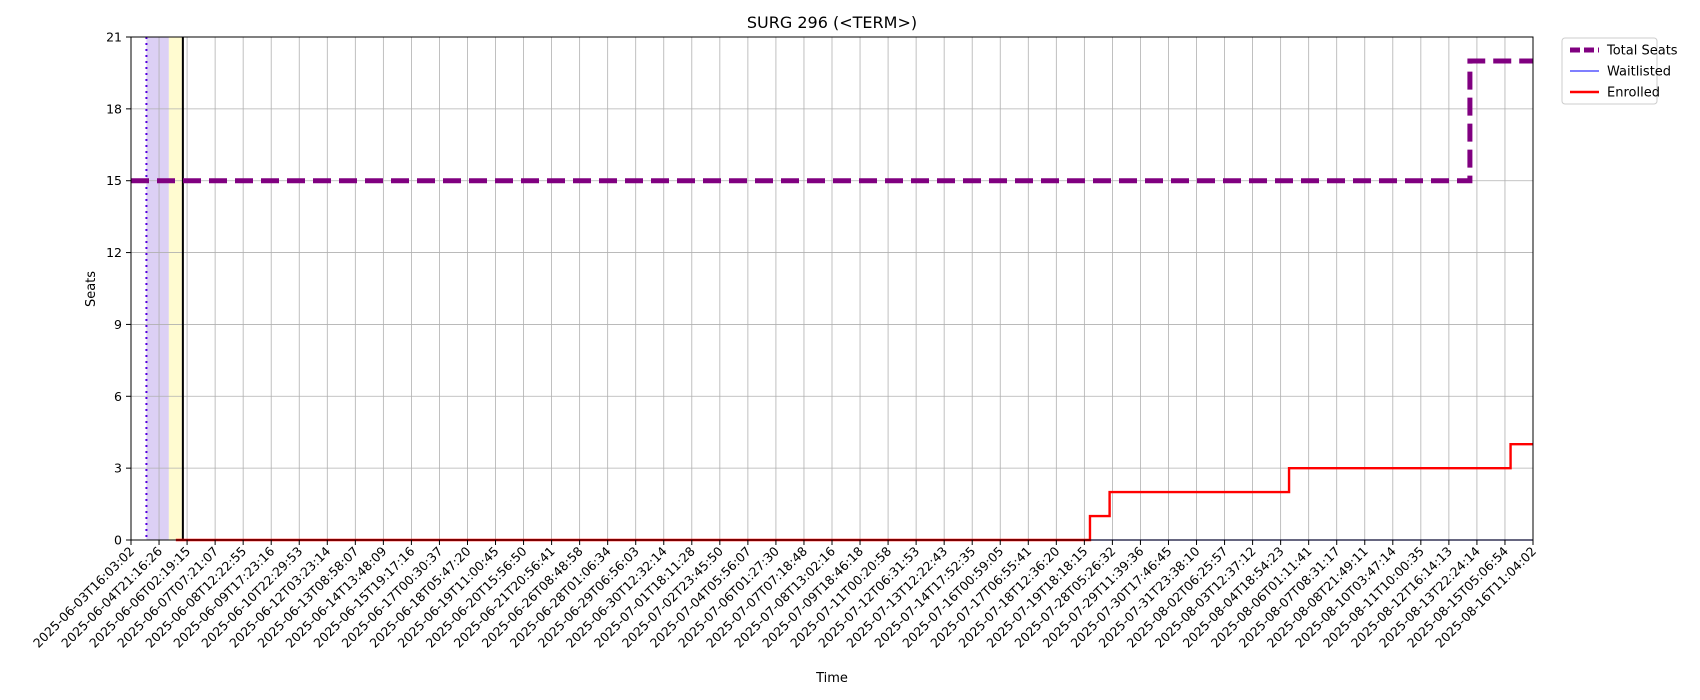 This screenshot has height=700, width=1700. What do you see at coordinates (118, 540) in the screenshot?
I see `y-tick-label: 0` at bounding box center [118, 540].